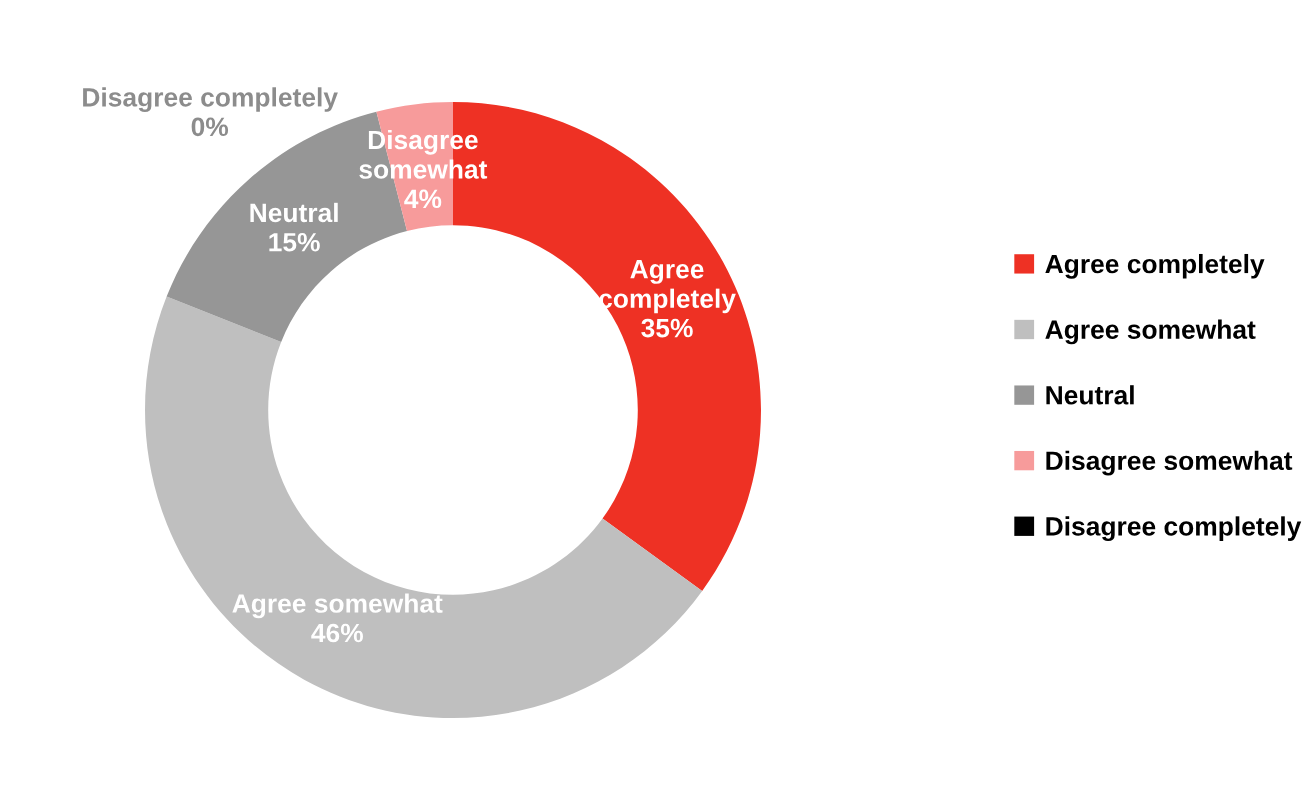 This screenshot has width=1312, height=795. Describe the element at coordinates (667, 328) in the screenshot. I see `data-label: 35%` at that location.